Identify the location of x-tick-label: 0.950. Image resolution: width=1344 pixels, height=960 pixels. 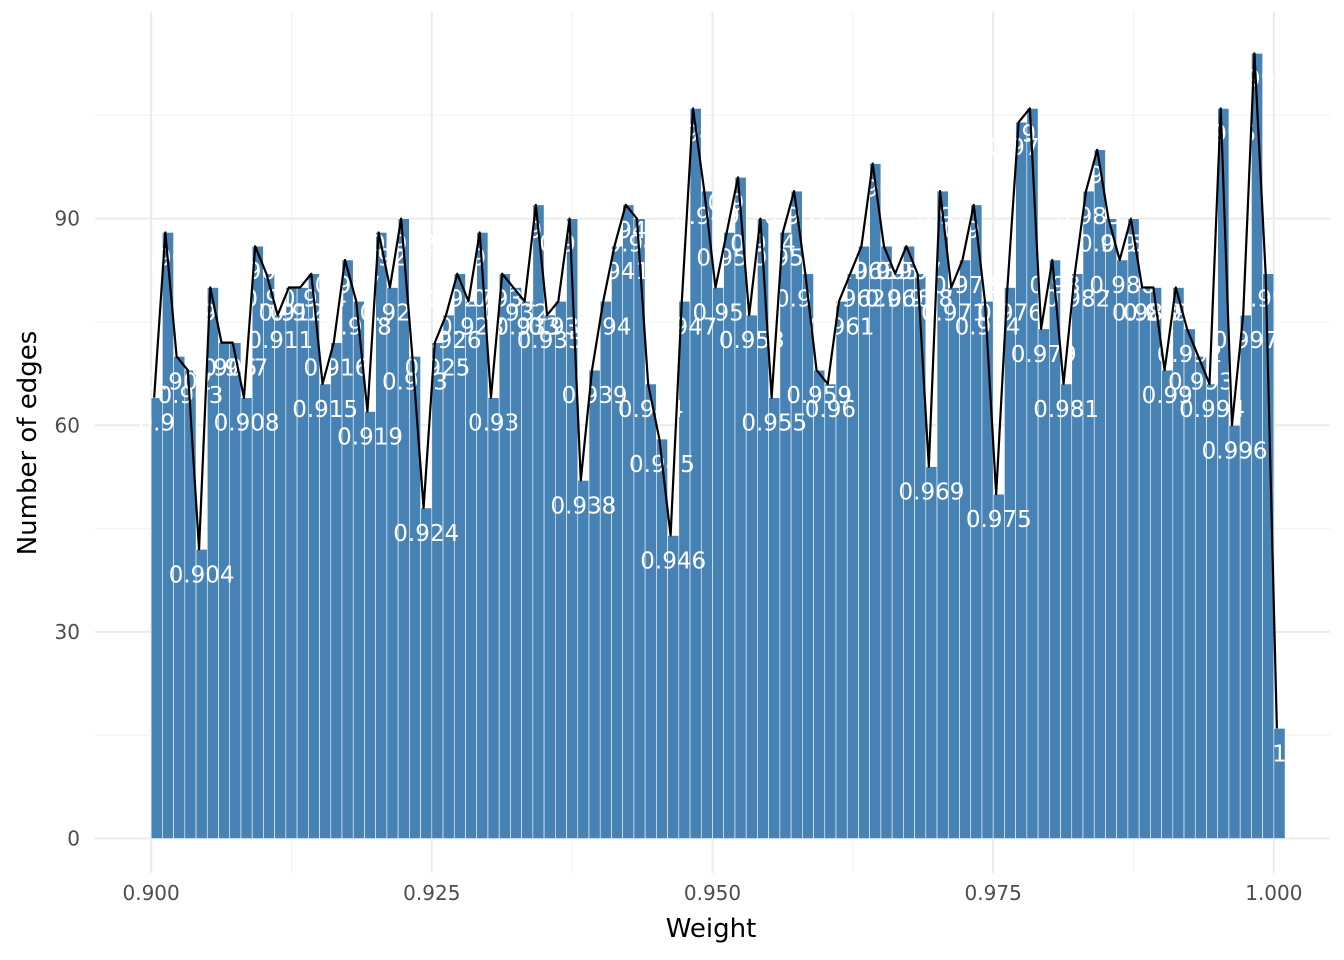
(712, 893).